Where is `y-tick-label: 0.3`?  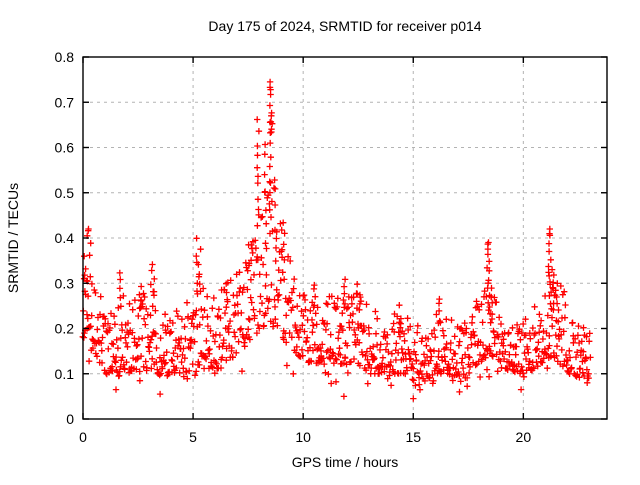
y-tick-label: 0.3 is located at coordinates (65, 283).